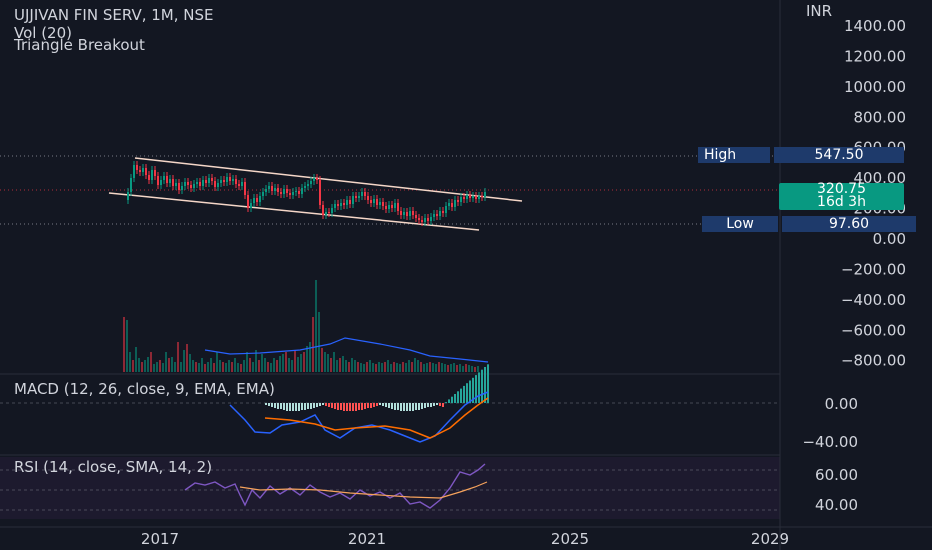  Describe the element at coordinates (144, 389) in the screenshot. I see `macd-legend: MACD (12, 26, close, 9, EMA, EMA)` at that location.